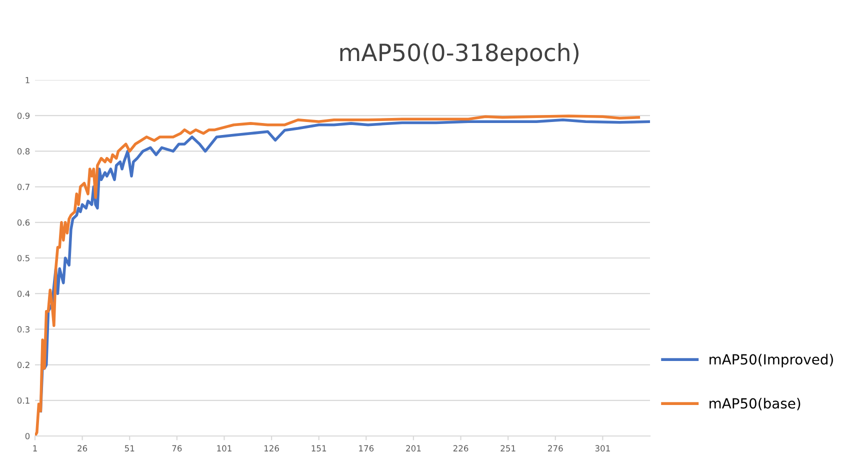 The height and width of the screenshot is (452, 861). What do you see at coordinates (28, 80) in the screenshot?
I see `y-tick-label: 1` at bounding box center [28, 80].